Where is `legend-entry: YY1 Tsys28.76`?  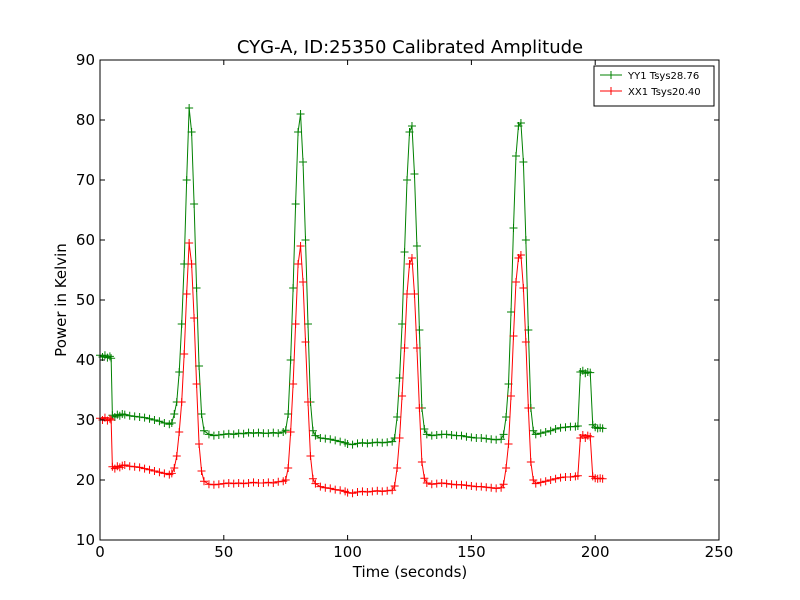
legend-entry: YY1 Tsys28.76 is located at coordinates (649, 76).